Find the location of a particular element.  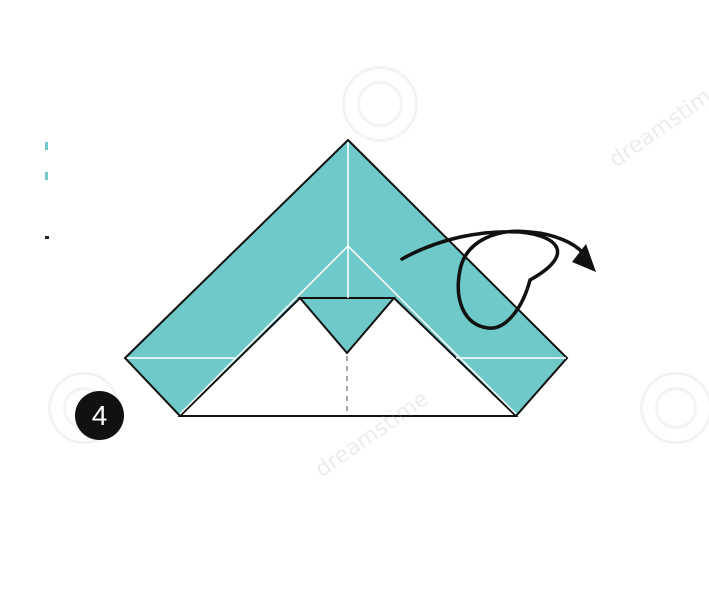

crease-diagonal-right is located at coordinates (432, 330).